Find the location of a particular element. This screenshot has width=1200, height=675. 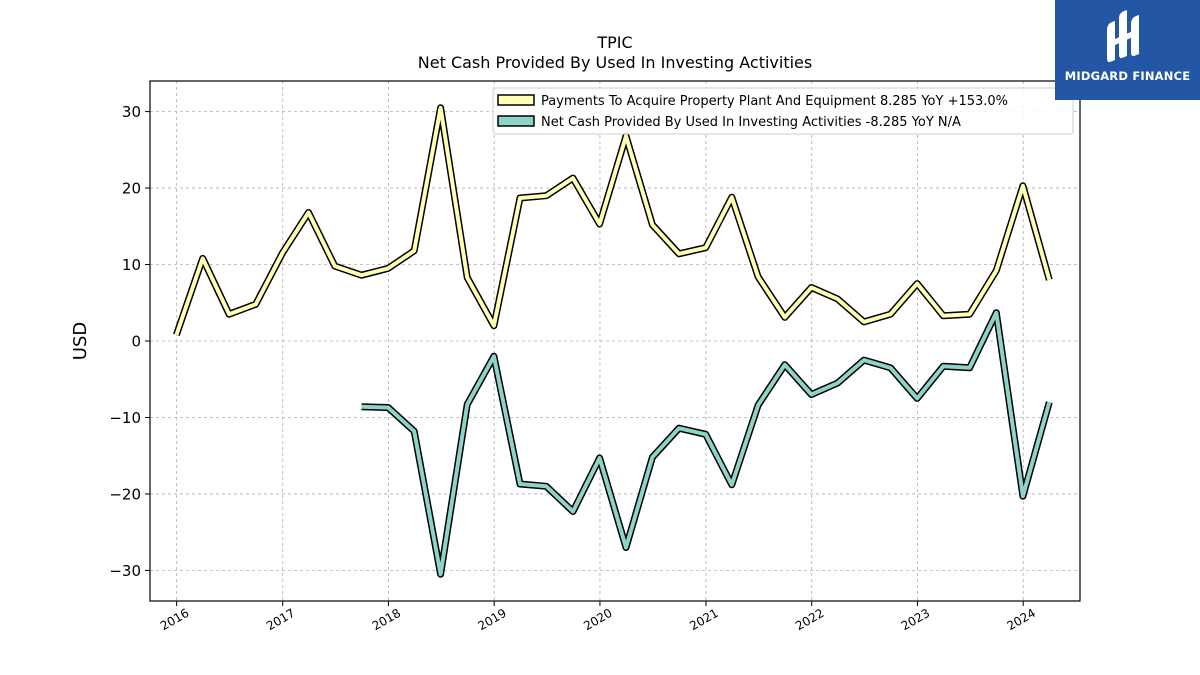

brand-logo: MIDGARD FINANCE is located at coordinates (1127, 50).